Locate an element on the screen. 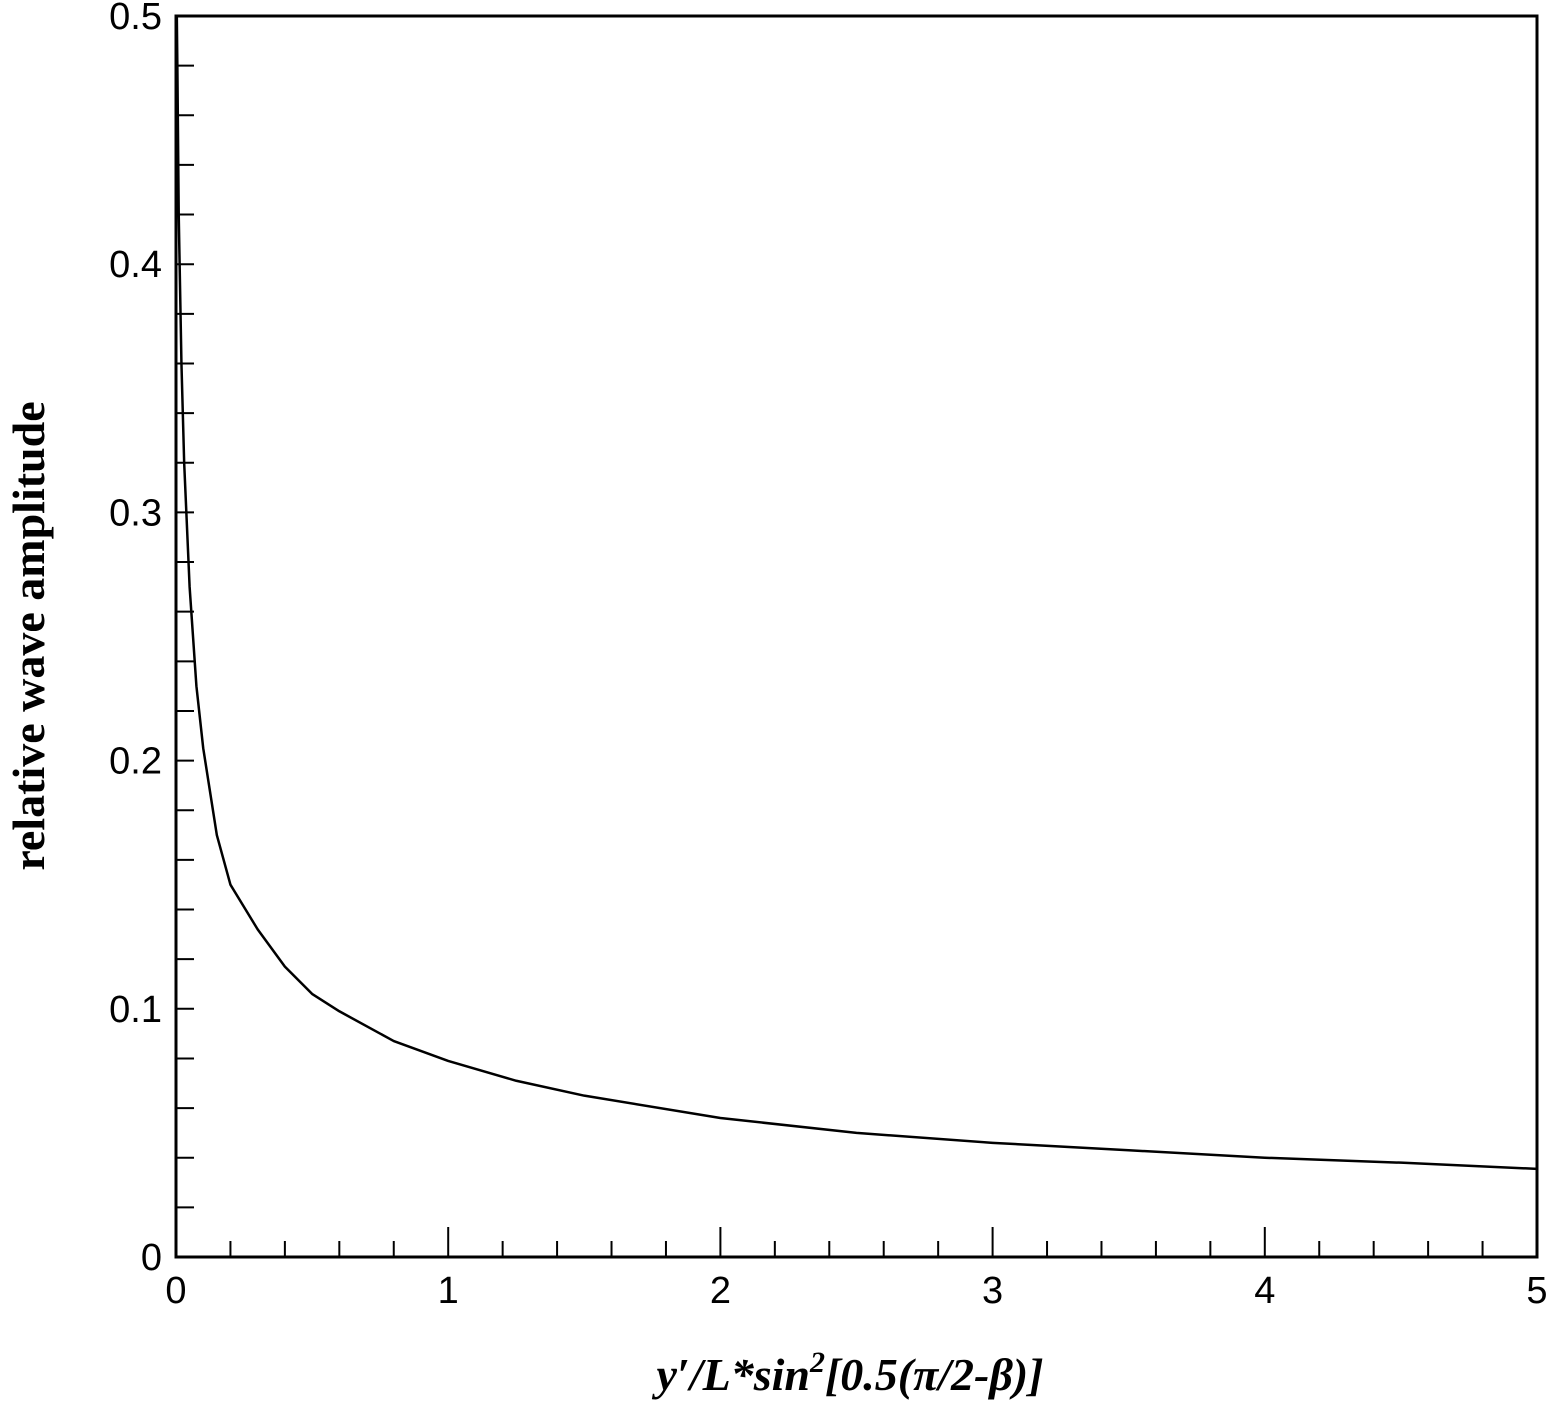 The image size is (1552, 1401). y-axis-label: relative wave amplitude is located at coordinates (28, 635).